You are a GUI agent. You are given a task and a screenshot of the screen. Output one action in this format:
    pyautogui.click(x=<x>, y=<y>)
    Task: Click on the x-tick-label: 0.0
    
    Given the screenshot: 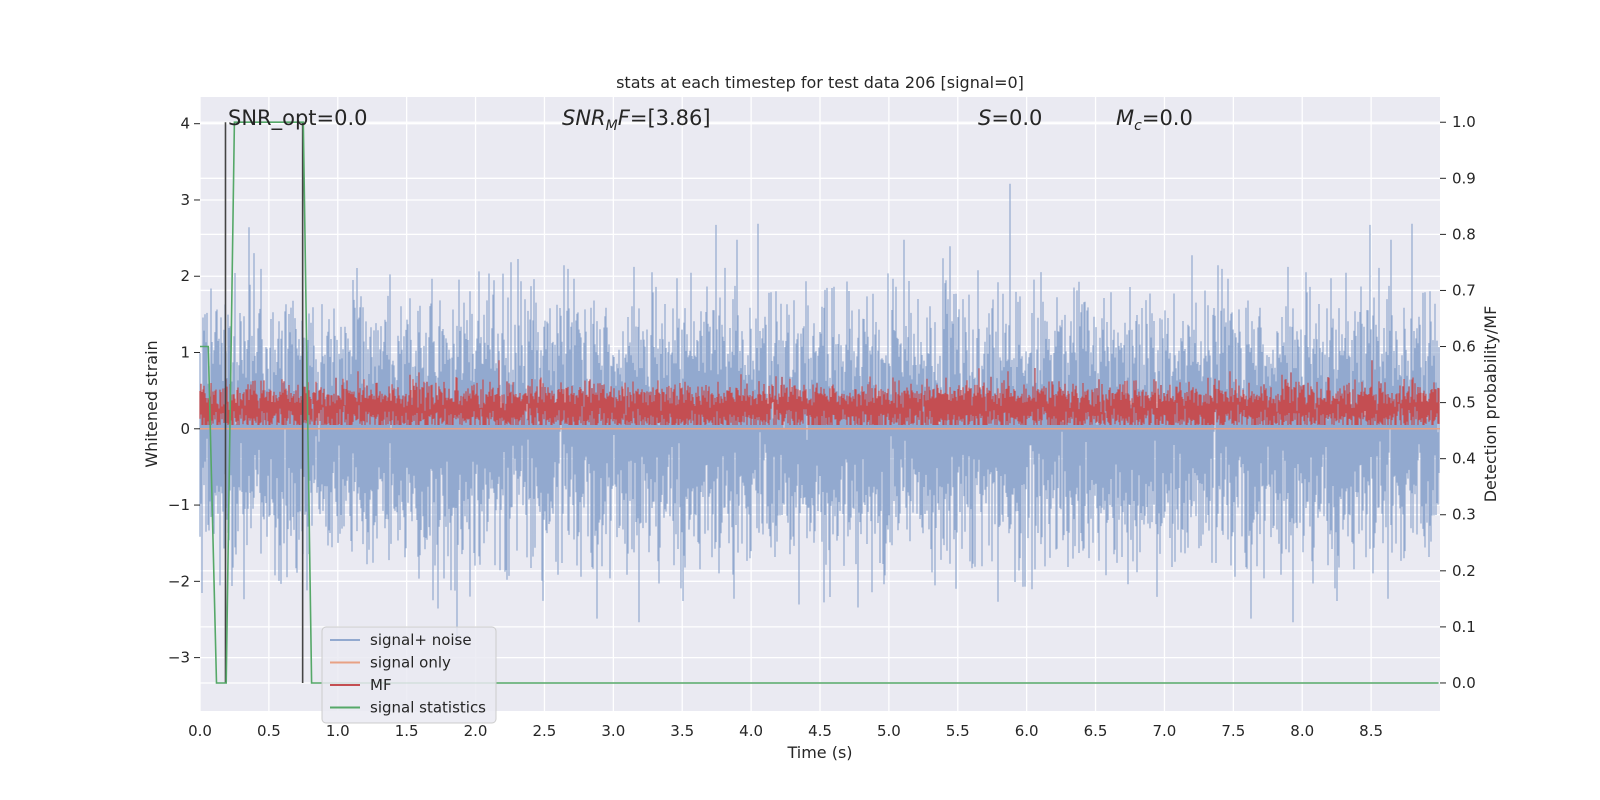 What is the action you would take?
    pyautogui.click(x=200, y=731)
    